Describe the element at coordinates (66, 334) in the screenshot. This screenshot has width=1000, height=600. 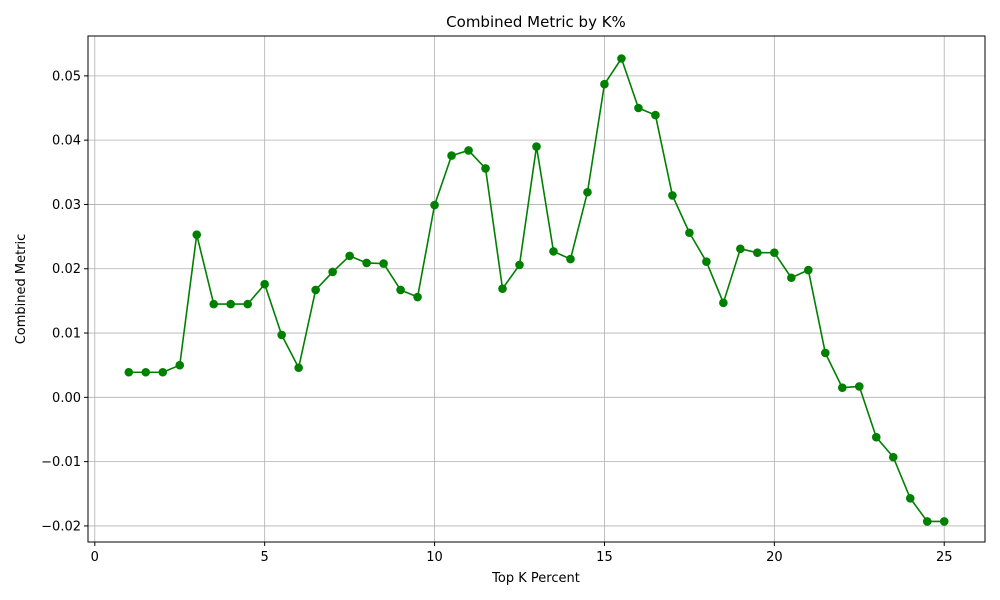
I see `y-tick-label: 0.01` at that location.